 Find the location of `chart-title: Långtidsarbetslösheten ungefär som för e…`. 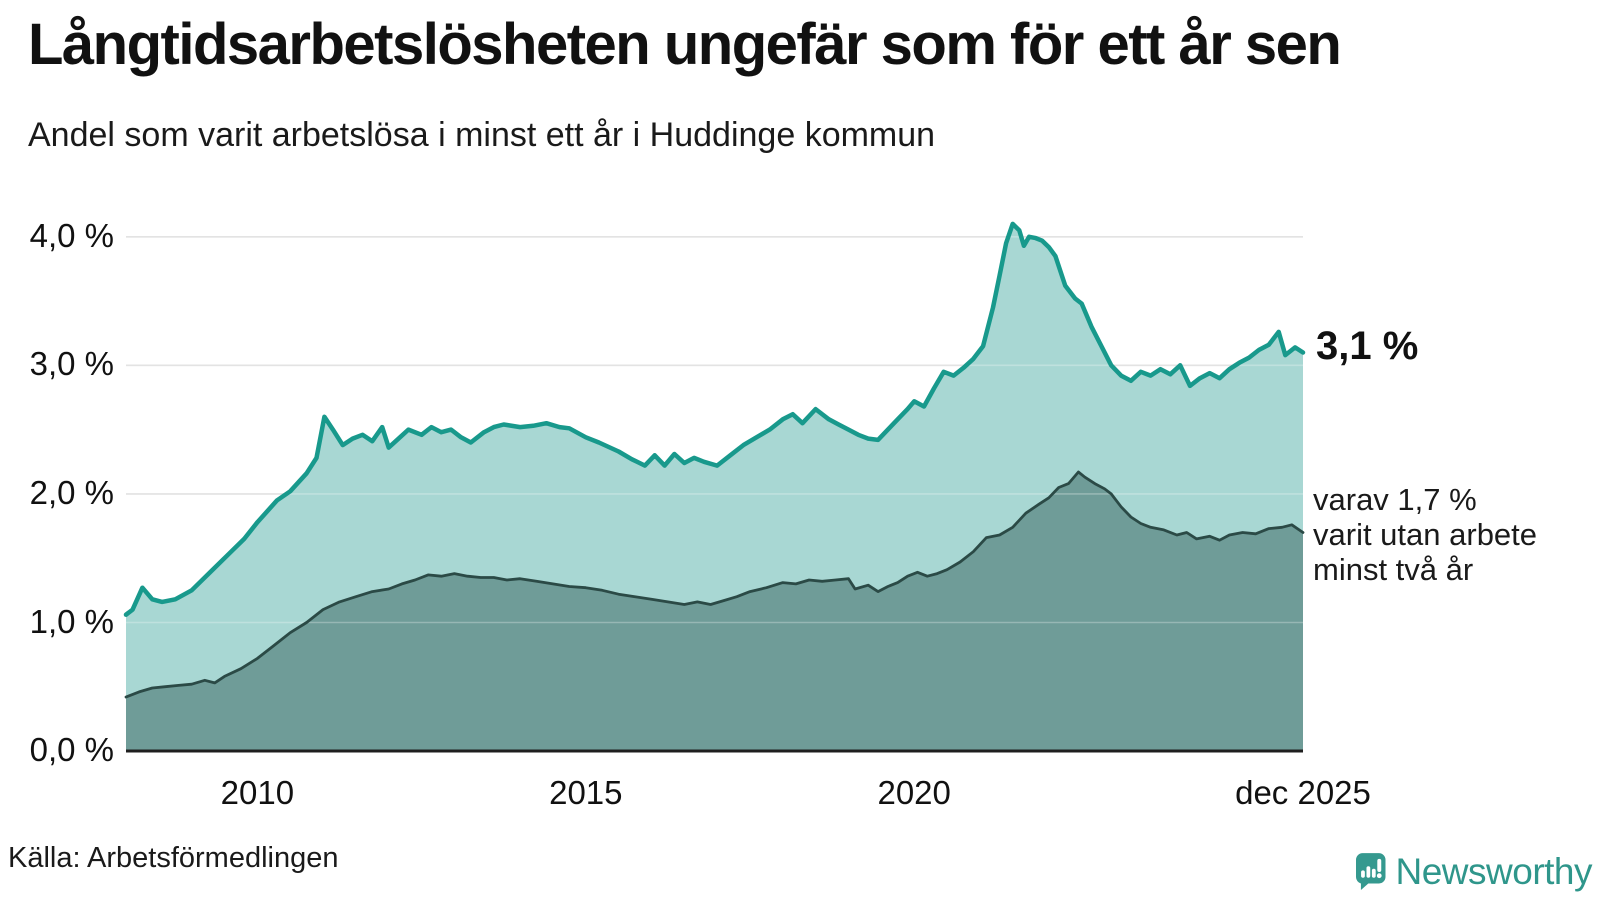

chart-title: Långtidsarbetslösheten ungefär som för e… is located at coordinates (685, 44).